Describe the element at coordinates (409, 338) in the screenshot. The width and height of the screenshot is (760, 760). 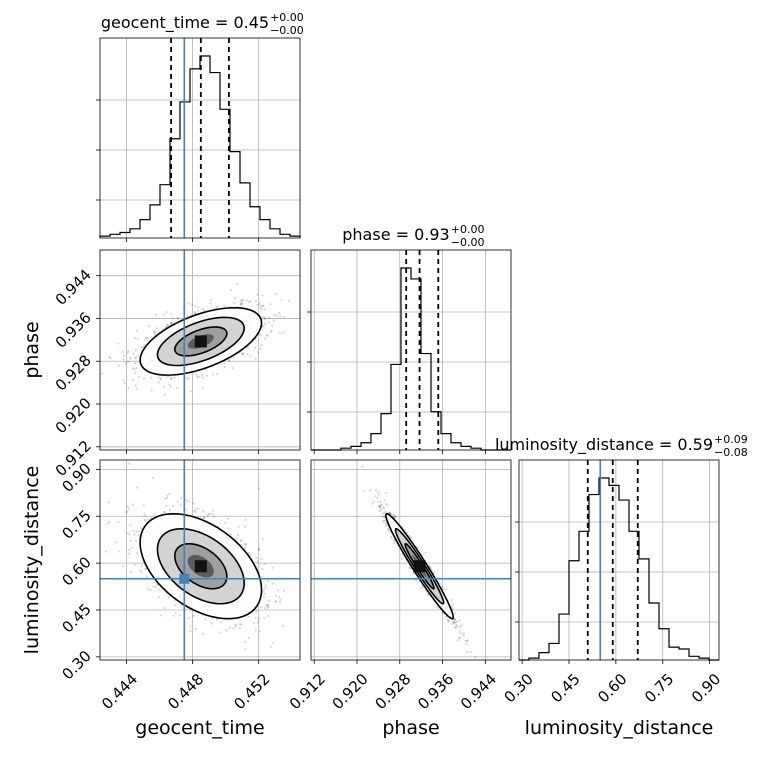
I see `hist-panel-phase: phase = 0.93 +0.00−0.00` at that location.